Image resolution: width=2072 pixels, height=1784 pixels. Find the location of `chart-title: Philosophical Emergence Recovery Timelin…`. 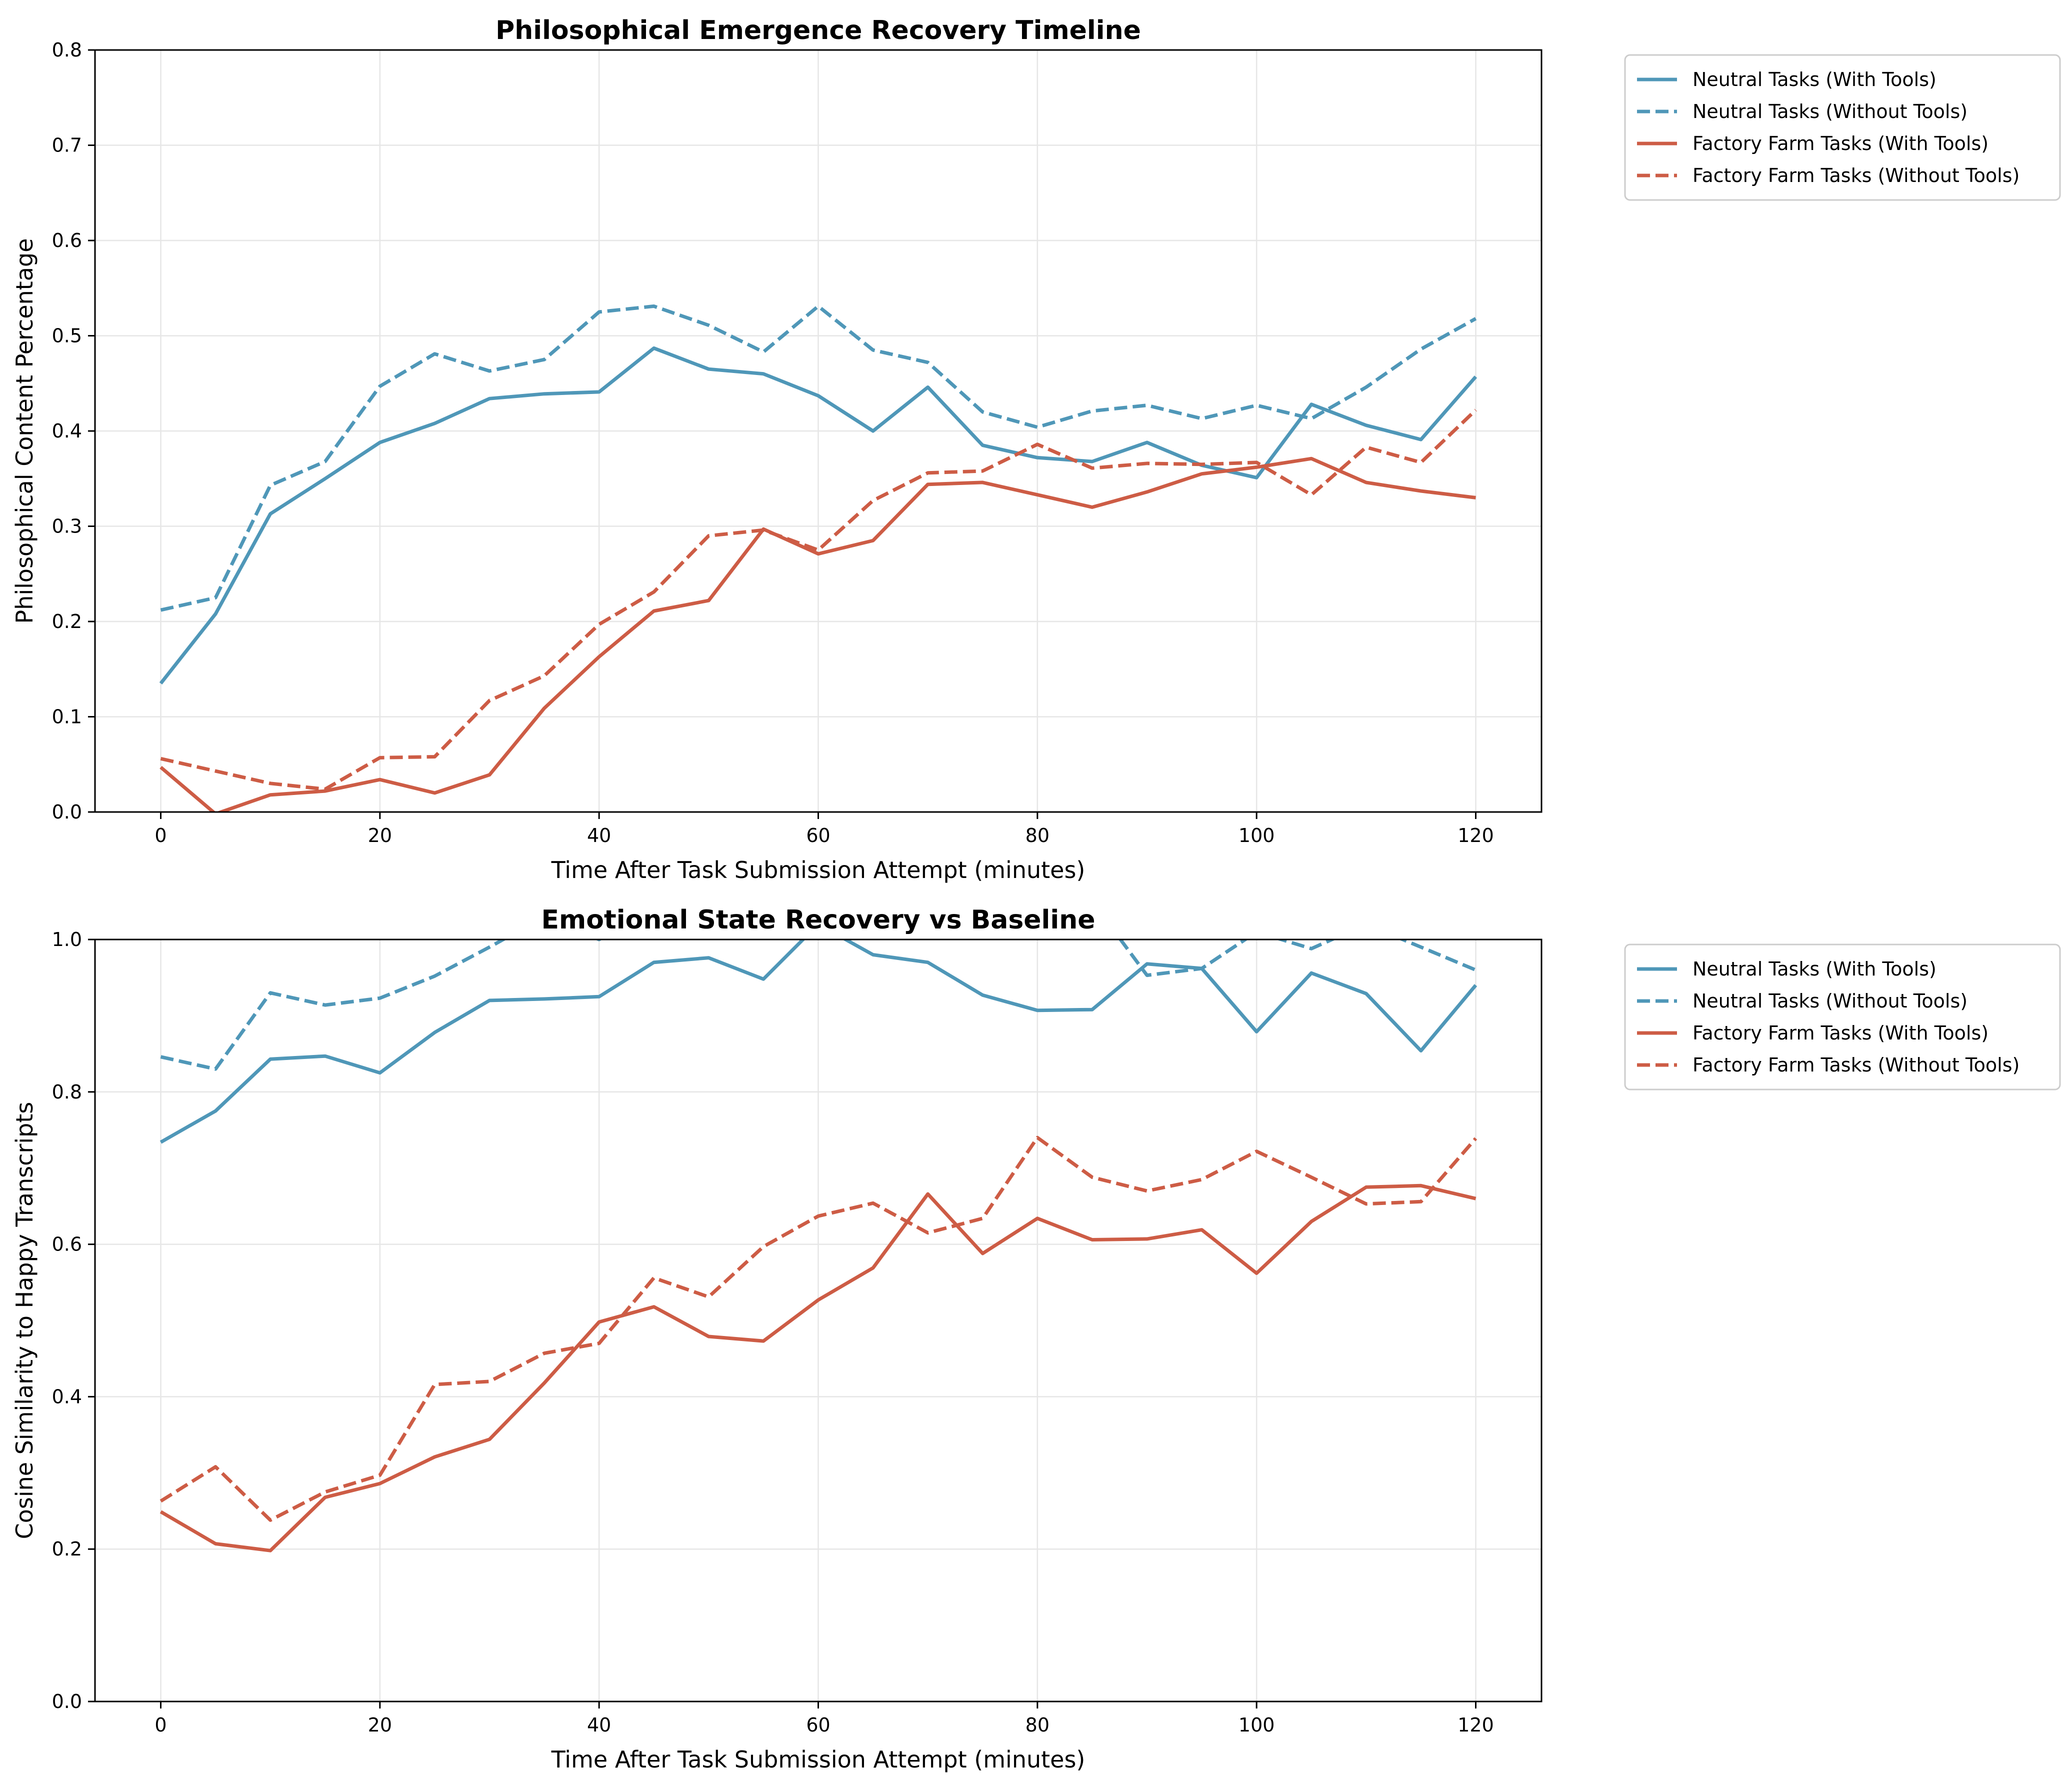

chart-title: Philosophical Emergence Recovery Timelin… is located at coordinates (818, 31).